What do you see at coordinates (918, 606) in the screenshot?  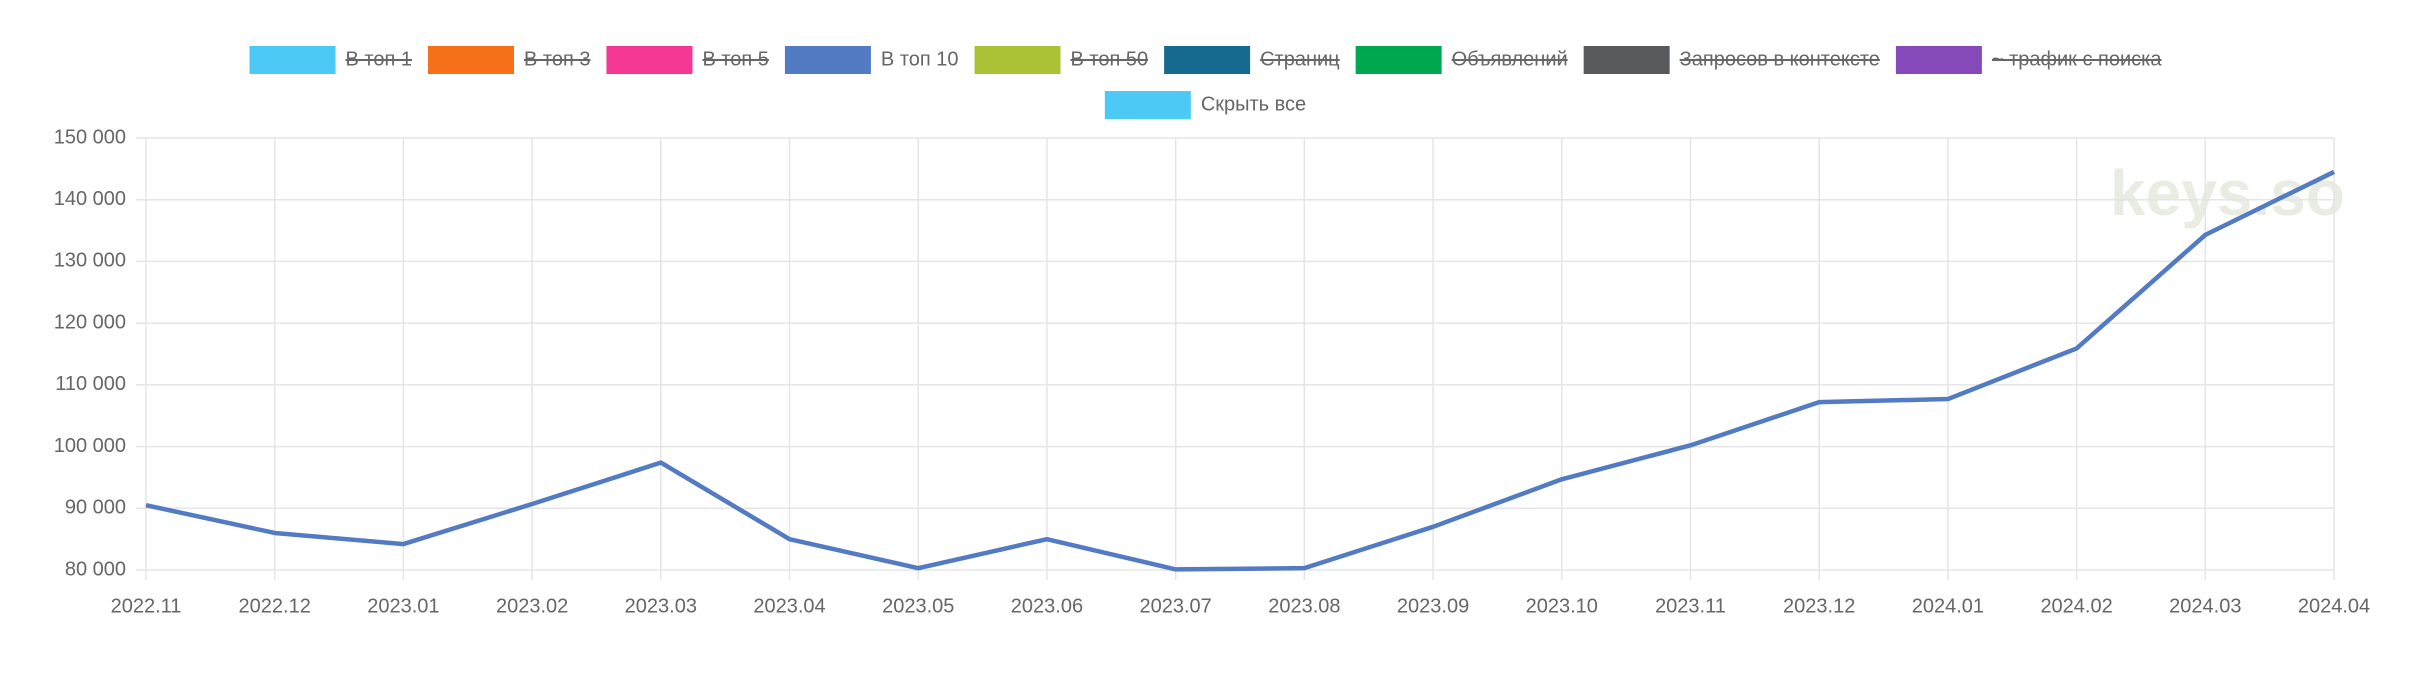 I see `x-tick-label: 2023.05` at bounding box center [918, 606].